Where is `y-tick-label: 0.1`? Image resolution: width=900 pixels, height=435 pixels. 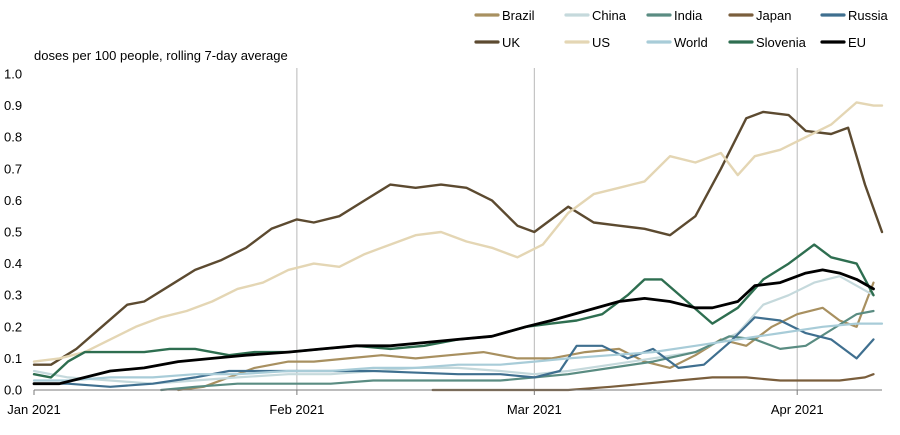 y-tick-label: 0.1 is located at coordinates (13, 358).